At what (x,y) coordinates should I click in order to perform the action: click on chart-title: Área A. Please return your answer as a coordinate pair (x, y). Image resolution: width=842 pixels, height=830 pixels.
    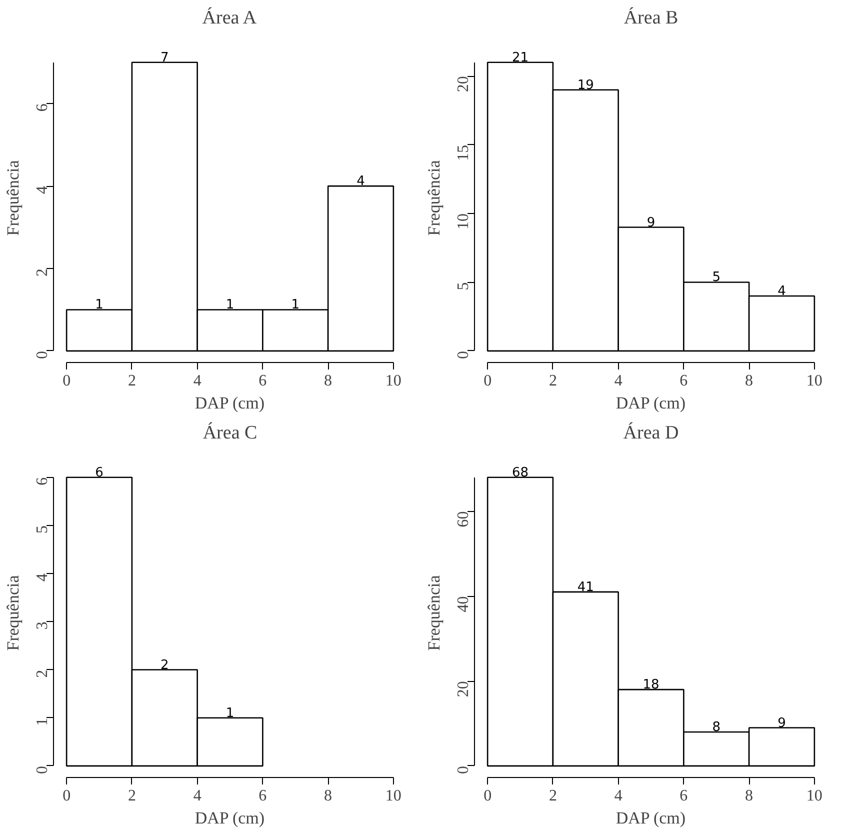
    Looking at the image, I should click on (229, 17).